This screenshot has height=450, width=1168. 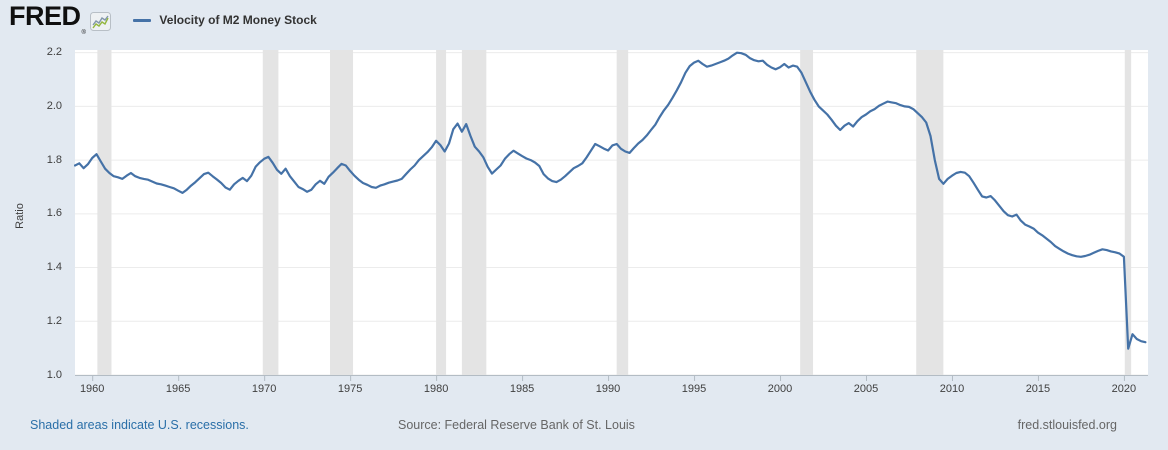 What do you see at coordinates (522, 389) in the screenshot?
I see `x-axis-tick-label: 1985` at bounding box center [522, 389].